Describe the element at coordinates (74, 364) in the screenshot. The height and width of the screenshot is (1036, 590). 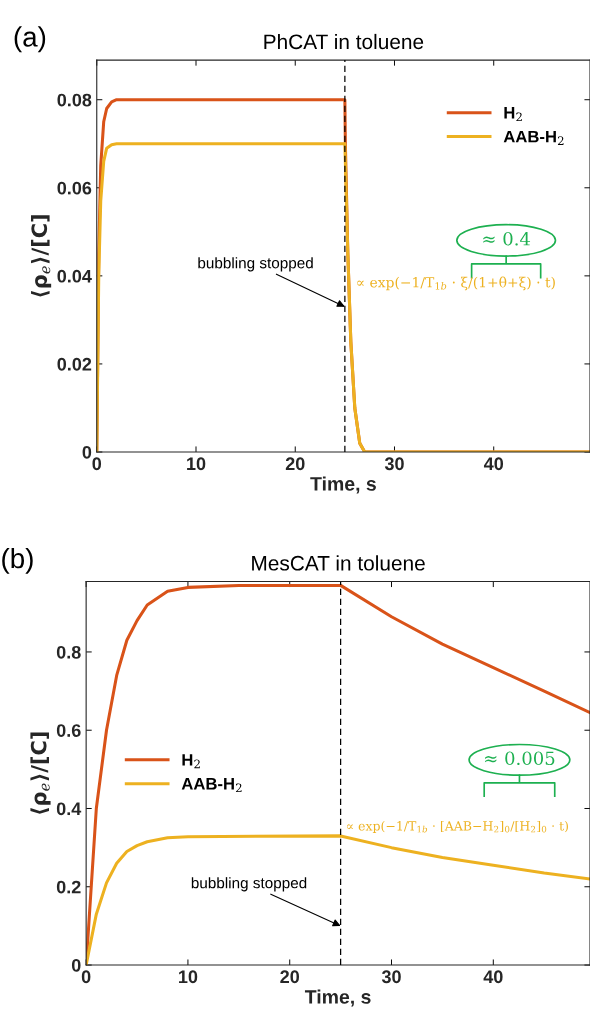
I see `y-tick-label: 0.02` at that location.